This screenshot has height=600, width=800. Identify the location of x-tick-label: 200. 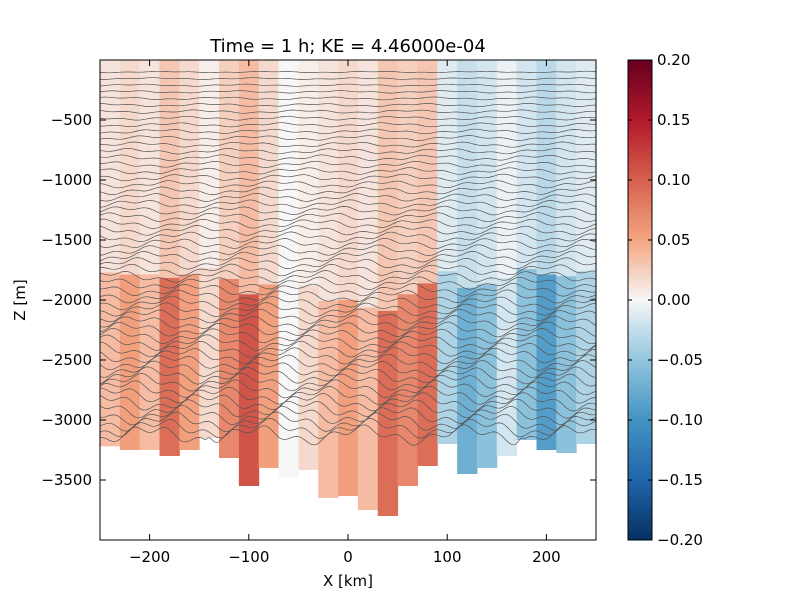
(546, 557).